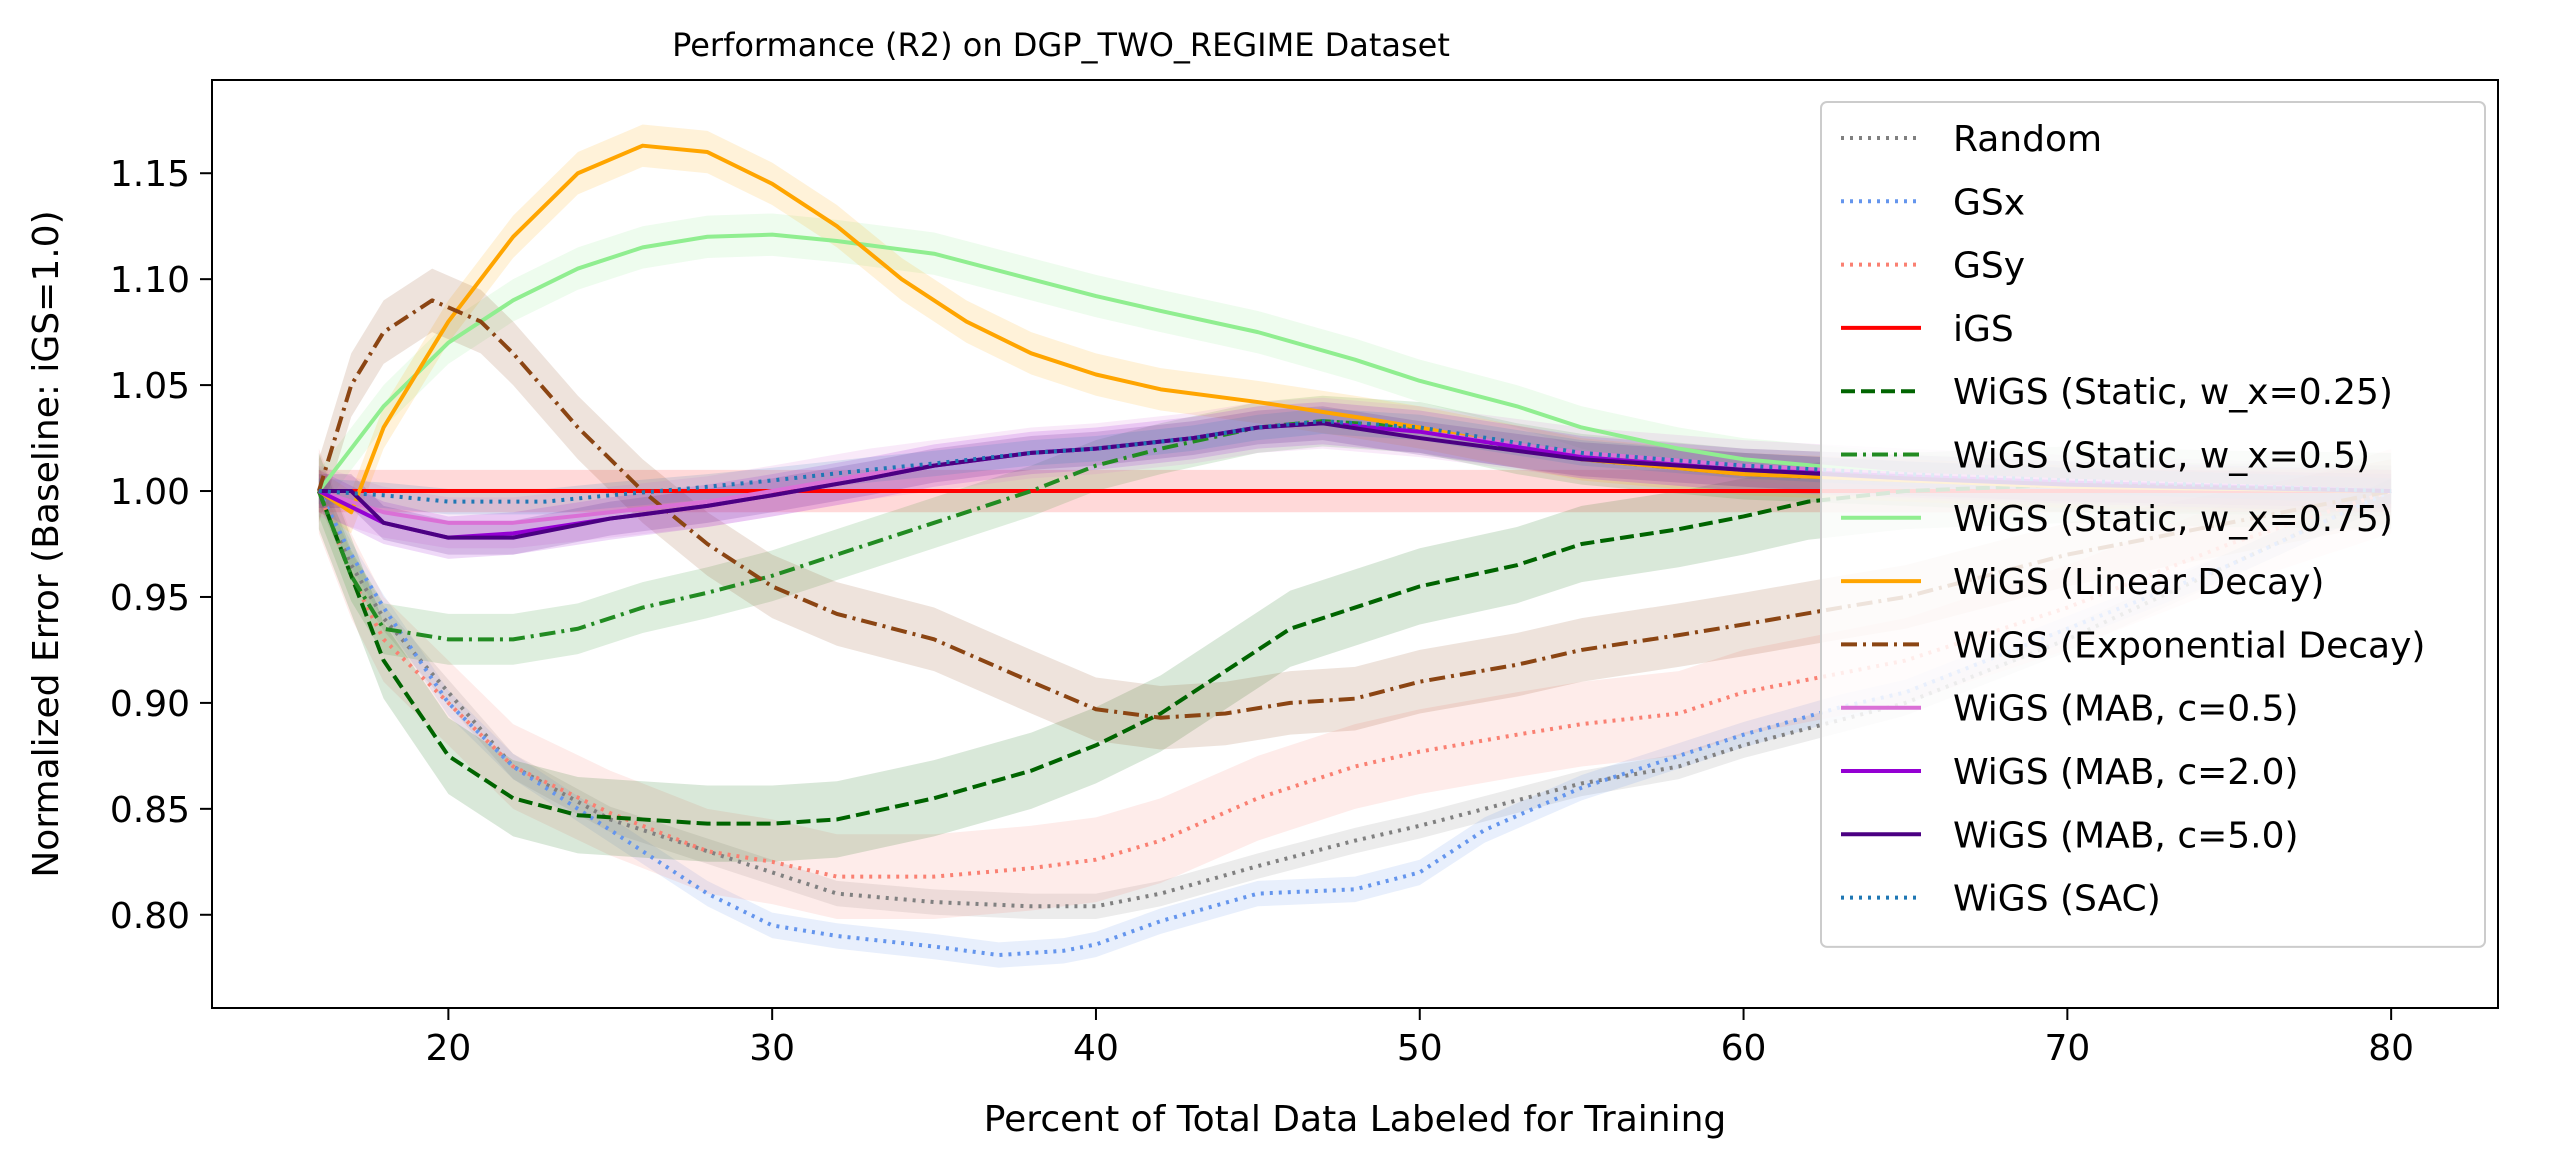  What do you see at coordinates (2161, 456) in the screenshot?
I see `legend-label: WiGS (Static, w_x=0.5)` at bounding box center [2161, 456].